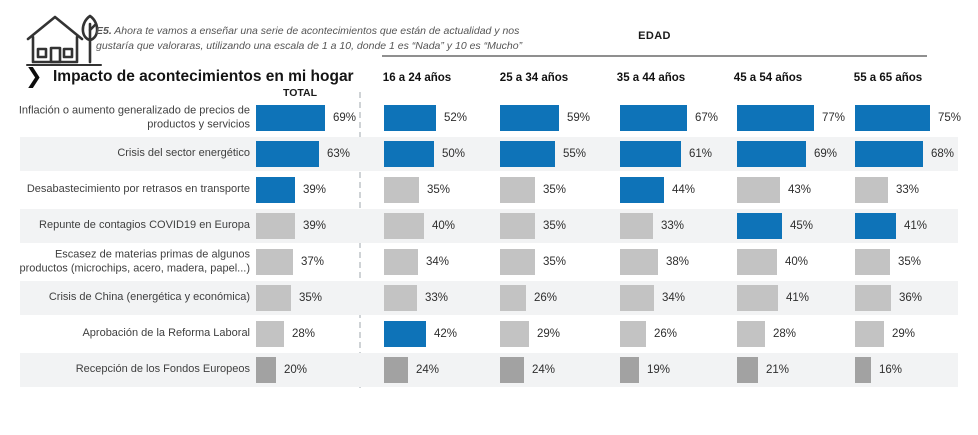  Describe the element at coordinates (456, 118) in the screenshot. I see `bar-value: 52%` at that location.